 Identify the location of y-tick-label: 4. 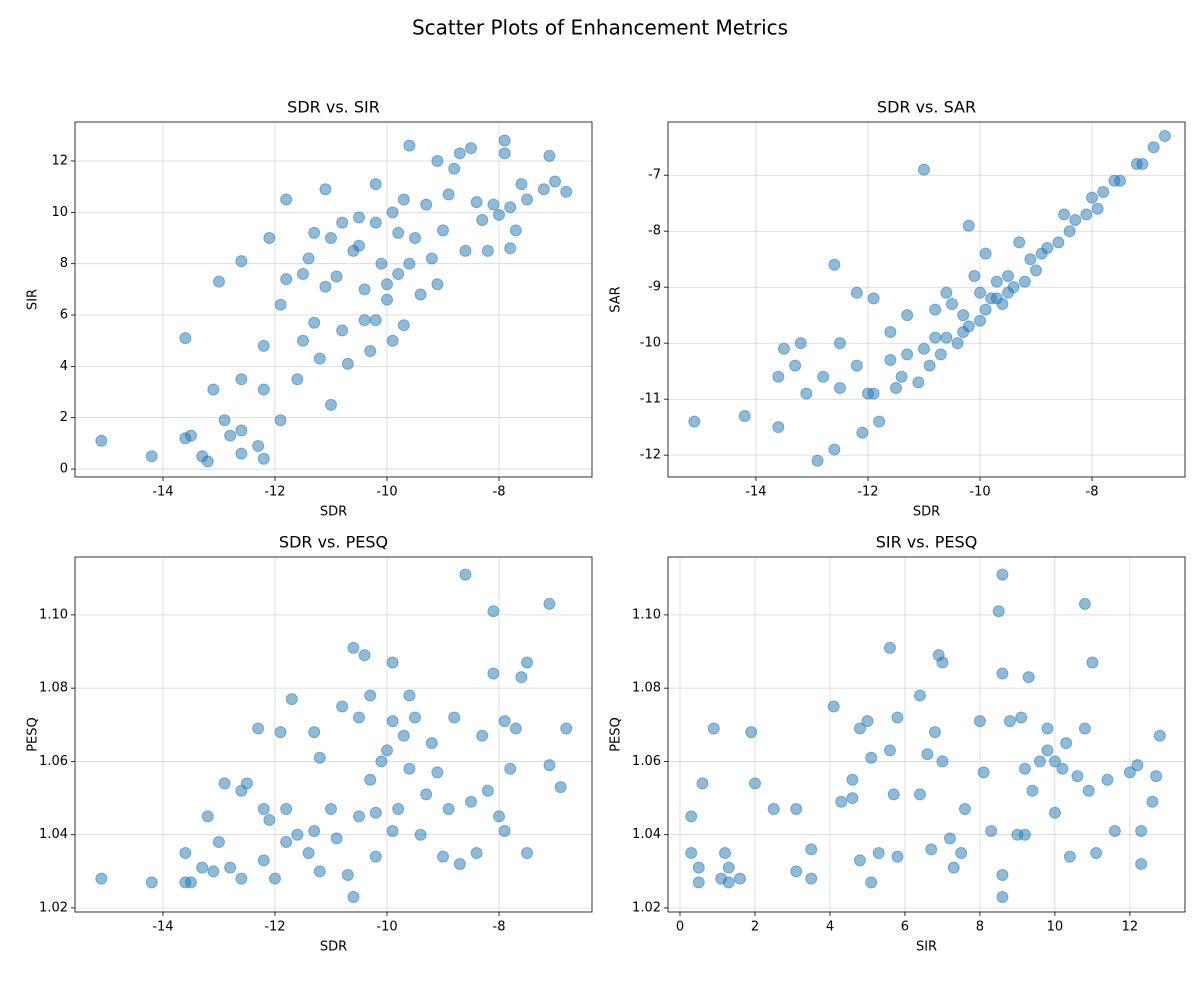
(64, 366).